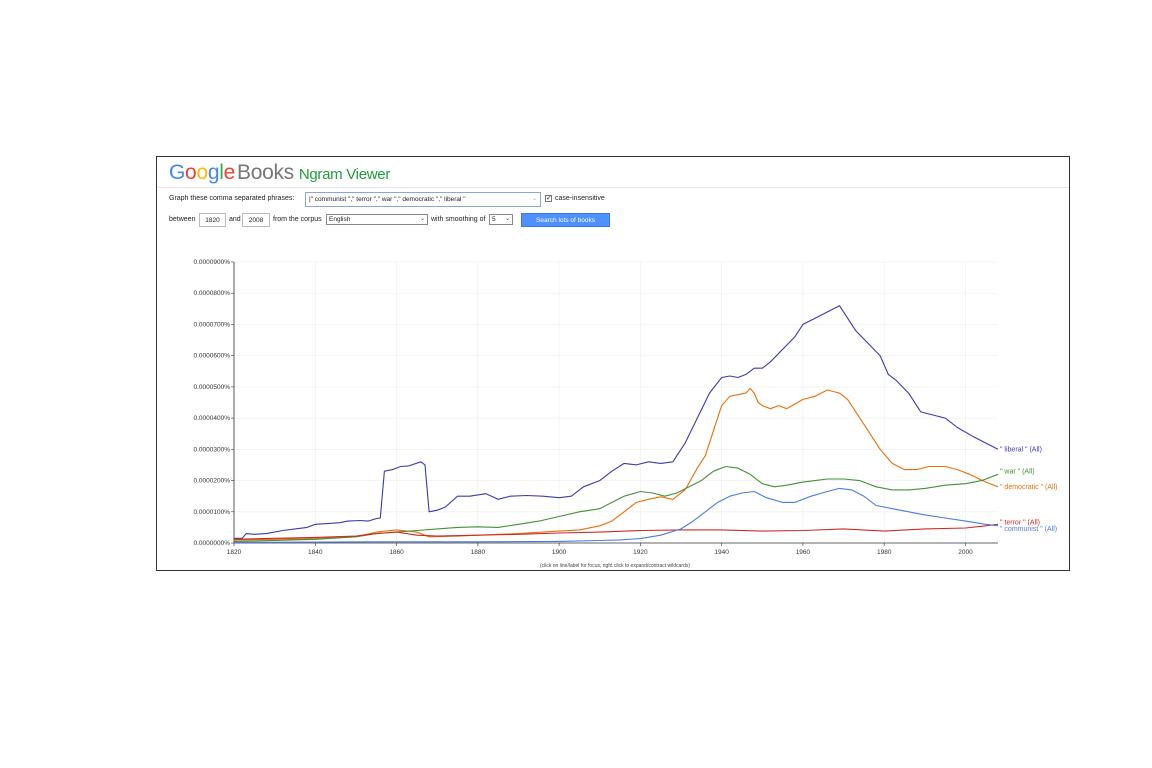  What do you see at coordinates (211, 262) in the screenshot?
I see `y-tick-label: 0.0000900%` at bounding box center [211, 262].